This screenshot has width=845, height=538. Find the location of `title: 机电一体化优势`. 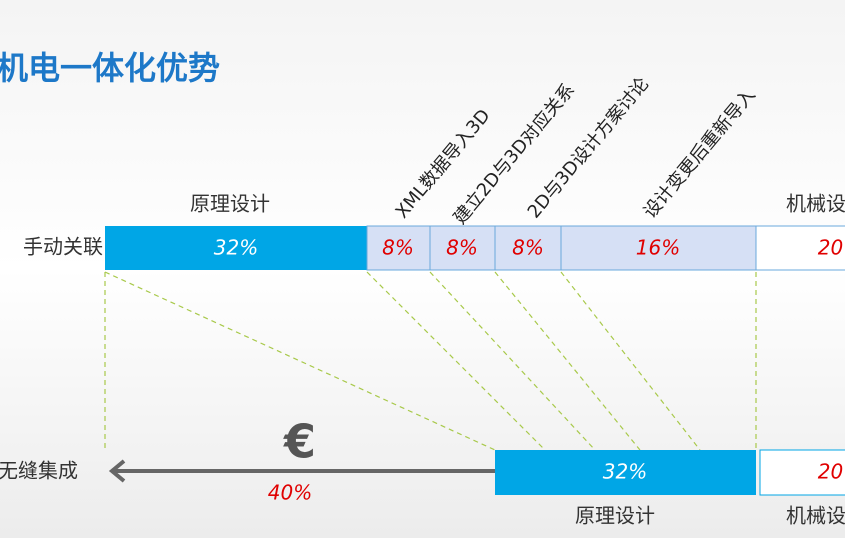

title: 机电一体化优势 is located at coordinates (110, 68).